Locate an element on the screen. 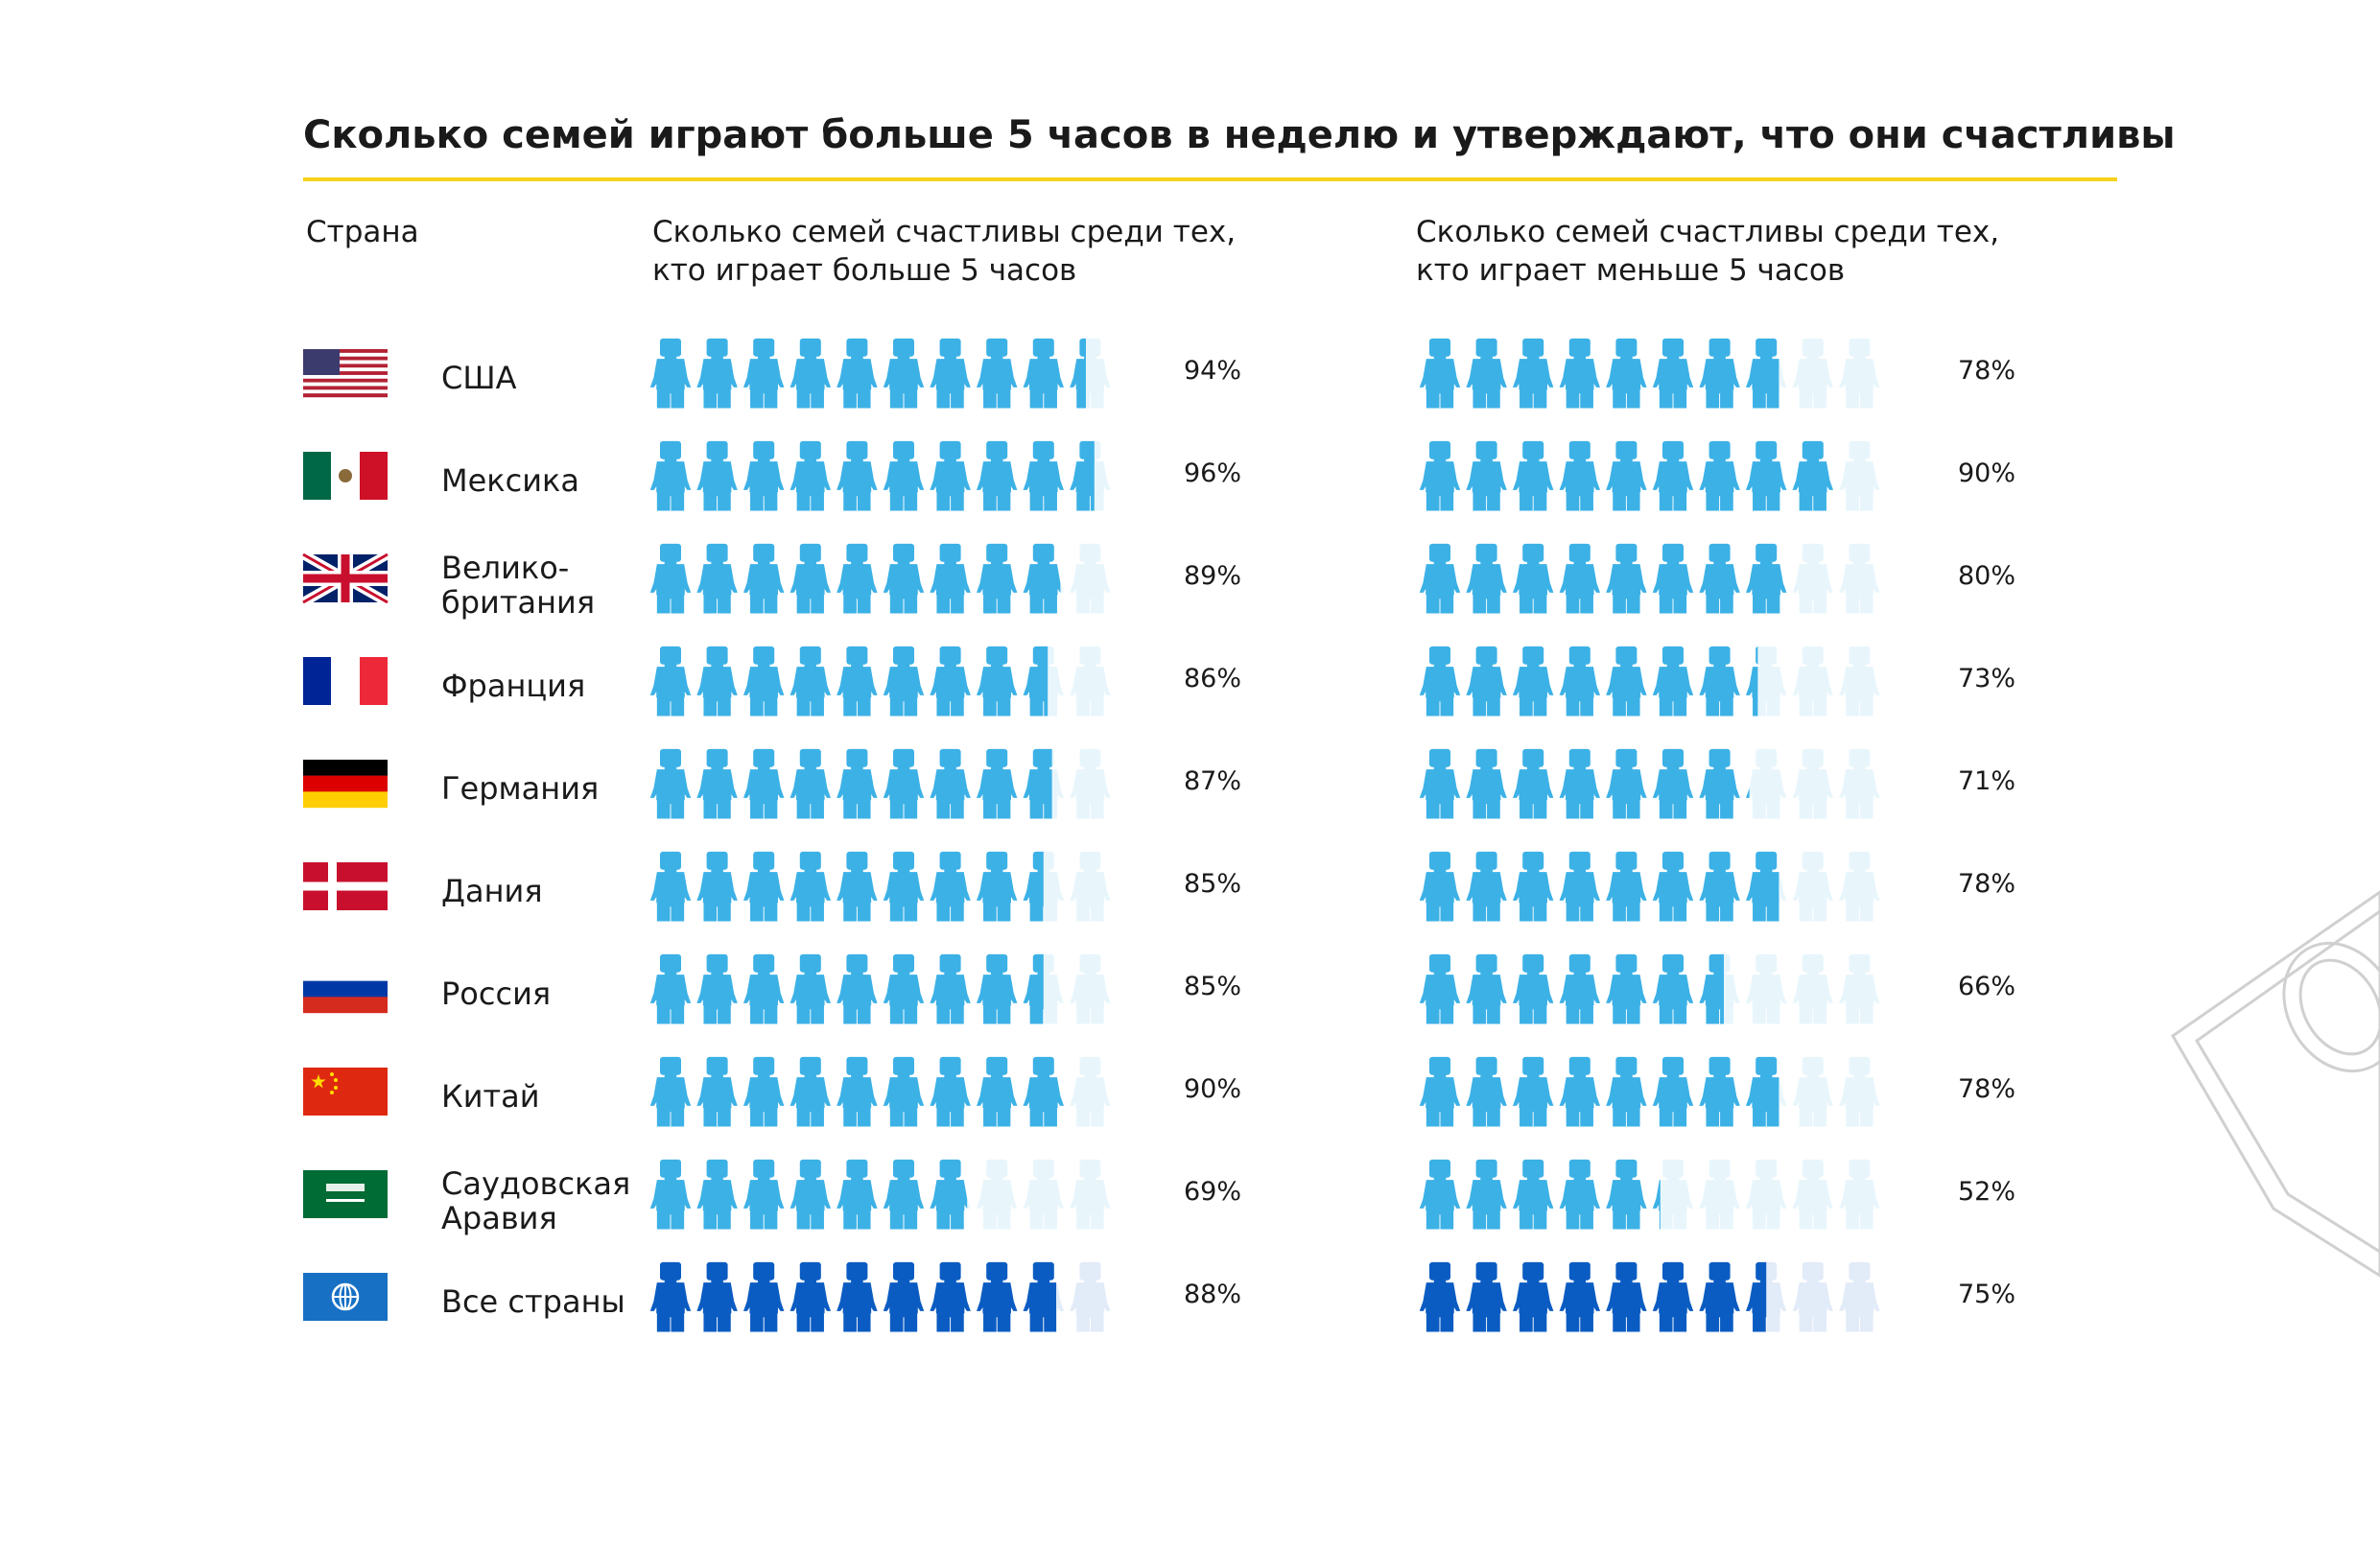 The width and height of the screenshot is (2380, 1551). category-header: Страна is located at coordinates (363, 232).